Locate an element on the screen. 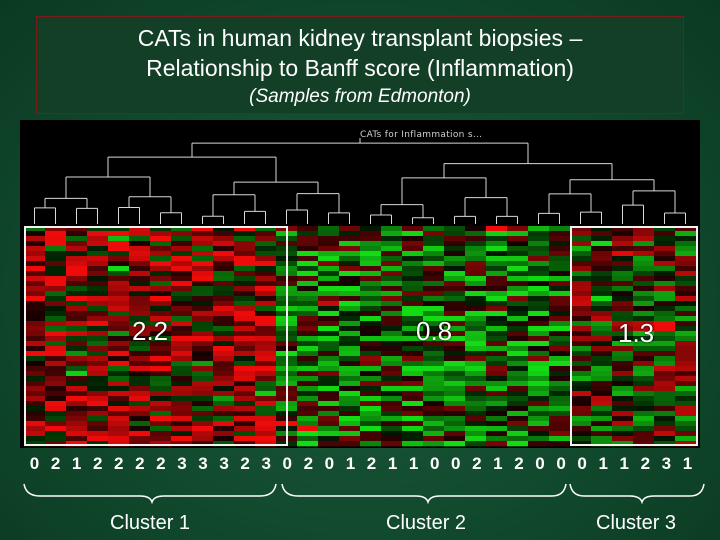 The height and width of the screenshot is (540, 720). cluster-3-box is located at coordinates (634, 336).